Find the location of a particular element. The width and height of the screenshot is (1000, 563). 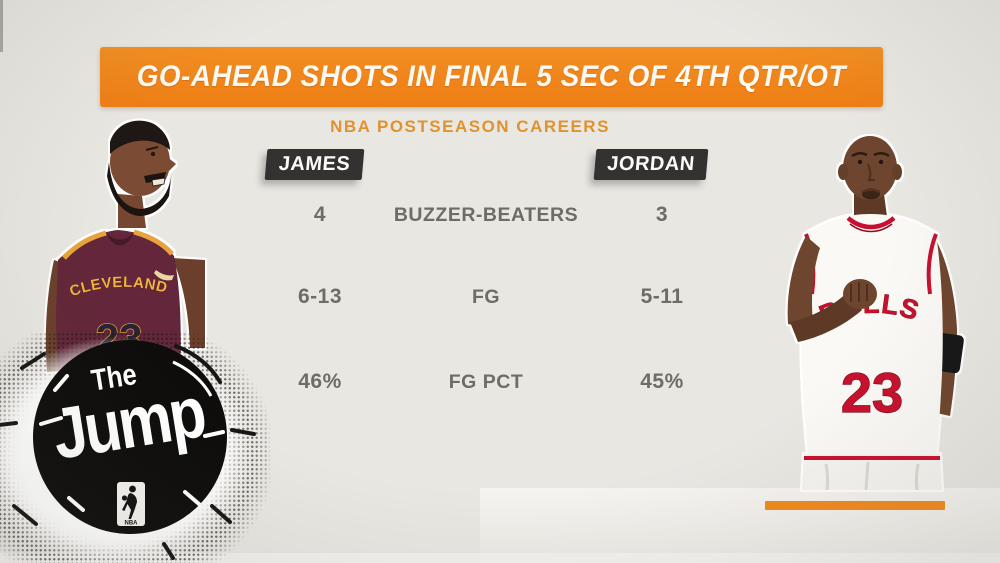

the-jump-logo: The Jump NBA is located at coordinates (130, 437).